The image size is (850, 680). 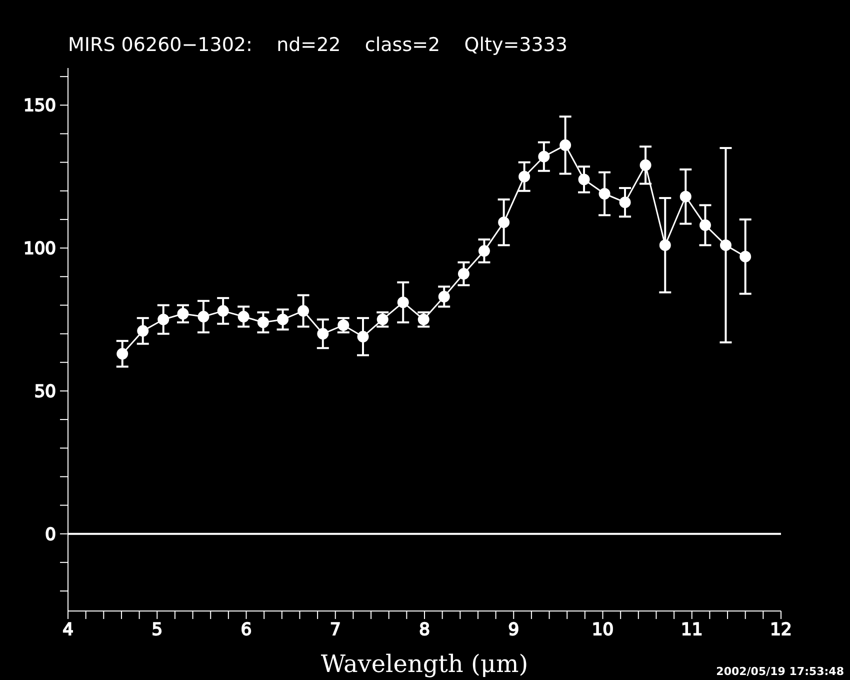 What do you see at coordinates (335, 630) in the screenshot?
I see `x-tick-label: 7` at bounding box center [335, 630].